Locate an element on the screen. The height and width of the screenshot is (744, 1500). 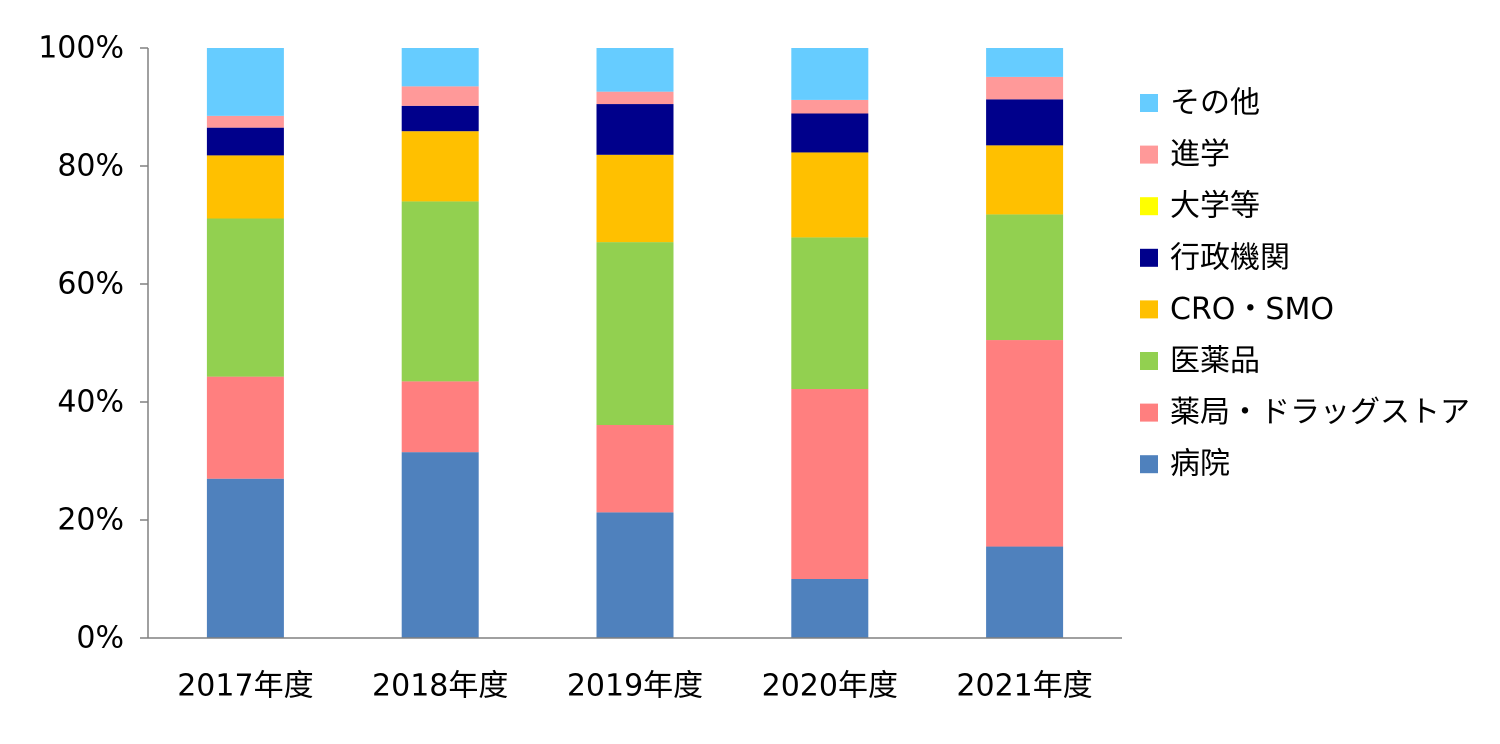
x-tick-label: 2020年度 is located at coordinates (830, 686).